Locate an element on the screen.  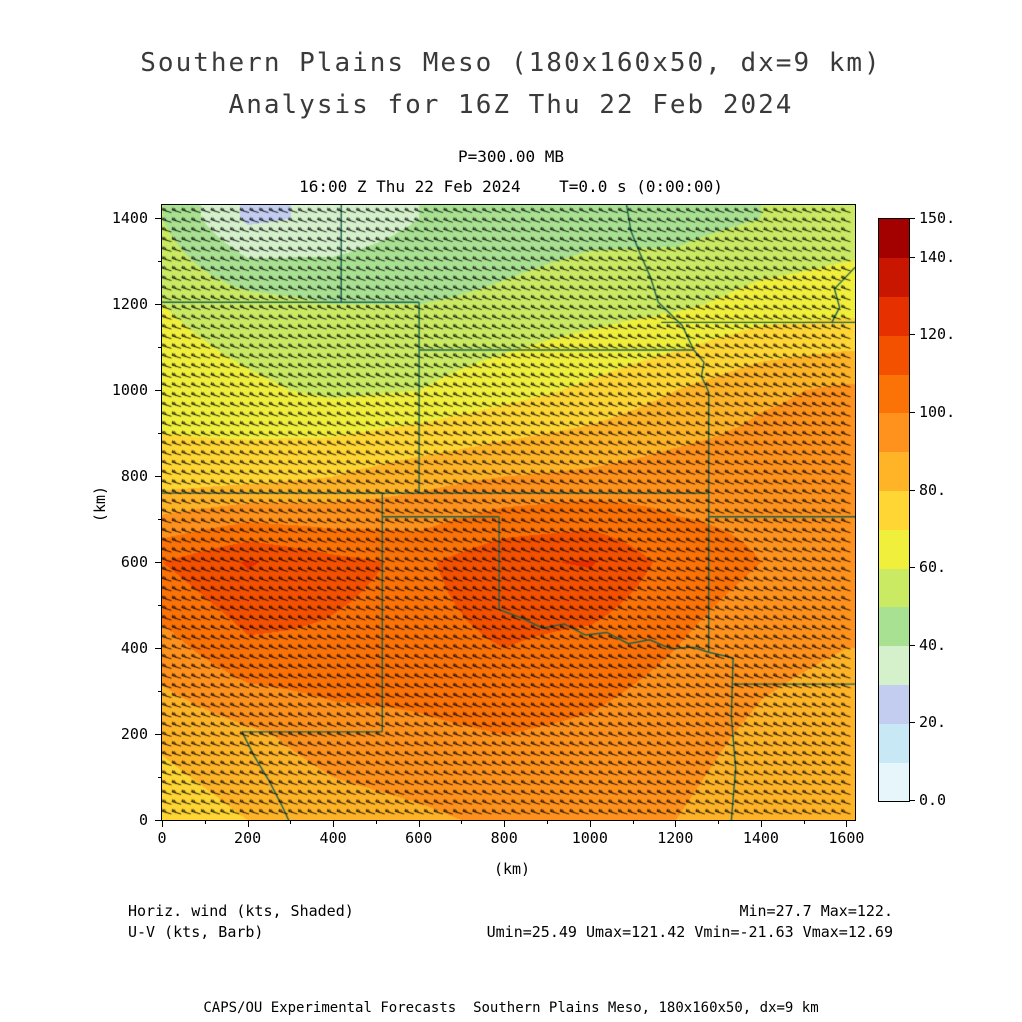
plot-subtitle: Analysis for 16Z Thu 22 Feb 2024 is located at coordinates (511, 105).